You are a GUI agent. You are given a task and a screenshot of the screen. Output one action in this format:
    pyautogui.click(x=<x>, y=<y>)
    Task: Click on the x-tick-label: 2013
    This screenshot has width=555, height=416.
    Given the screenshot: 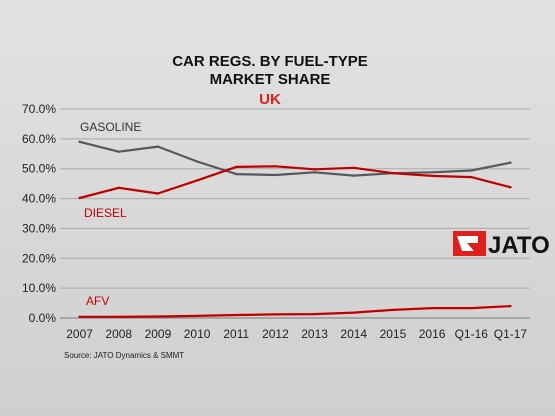 What is the action you would take?
    pyautogui.click(x=314, y=334)
    